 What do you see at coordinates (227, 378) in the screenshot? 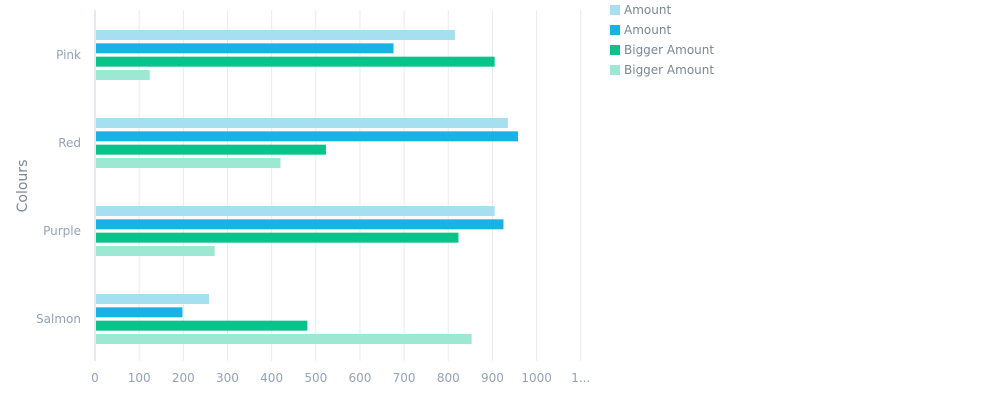
I see `x-tick-label: 300` at bounding box center [227, 378].